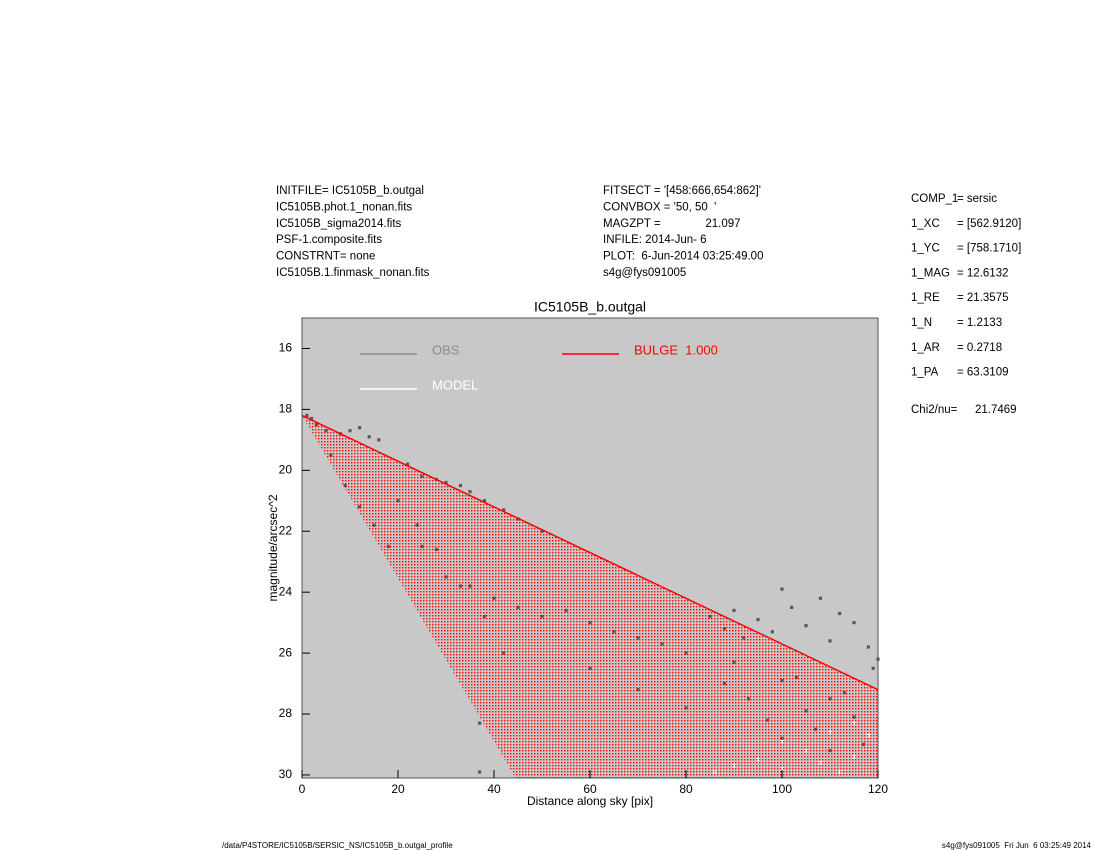 This screenshot has width=1100, height=850. What do you see at coordinates (979, 323) in the screenshot?
I see `param-value: = 1.2133` at bounding box center [979, 323].